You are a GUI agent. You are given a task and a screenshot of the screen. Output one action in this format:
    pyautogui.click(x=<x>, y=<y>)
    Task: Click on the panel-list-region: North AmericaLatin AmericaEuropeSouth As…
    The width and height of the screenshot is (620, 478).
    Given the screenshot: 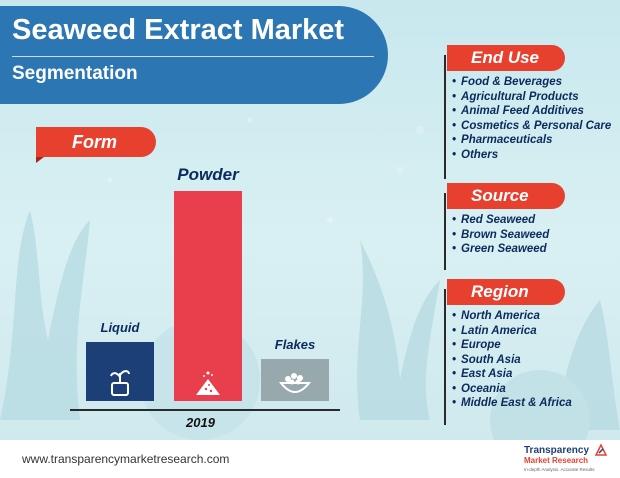 What is the action you would take?
    pyautogui.click(x=512, y=360)
    